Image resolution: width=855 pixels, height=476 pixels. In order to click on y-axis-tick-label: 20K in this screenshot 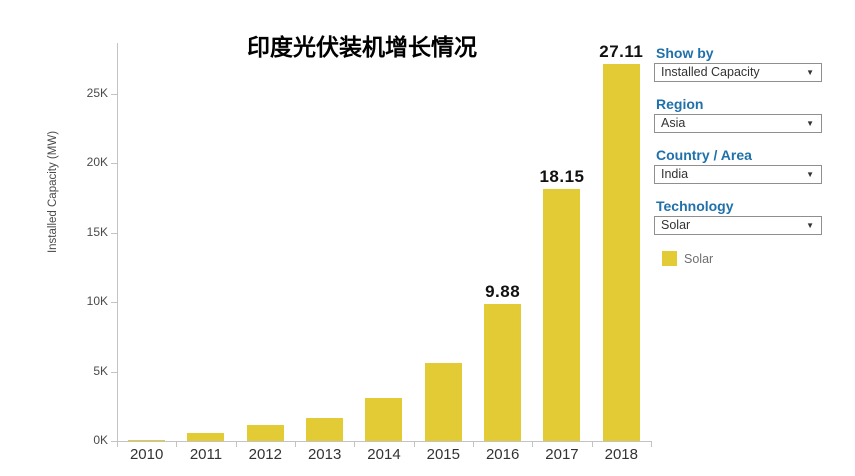, I will do `click(97, 162)`.